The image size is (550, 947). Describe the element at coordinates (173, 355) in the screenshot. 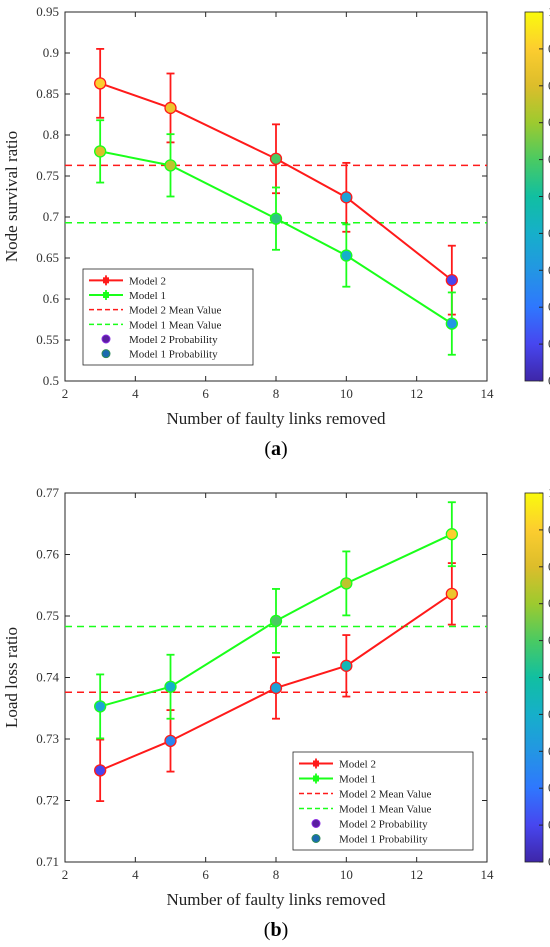

I see `legend-label: Model 1 Probability` at that location.